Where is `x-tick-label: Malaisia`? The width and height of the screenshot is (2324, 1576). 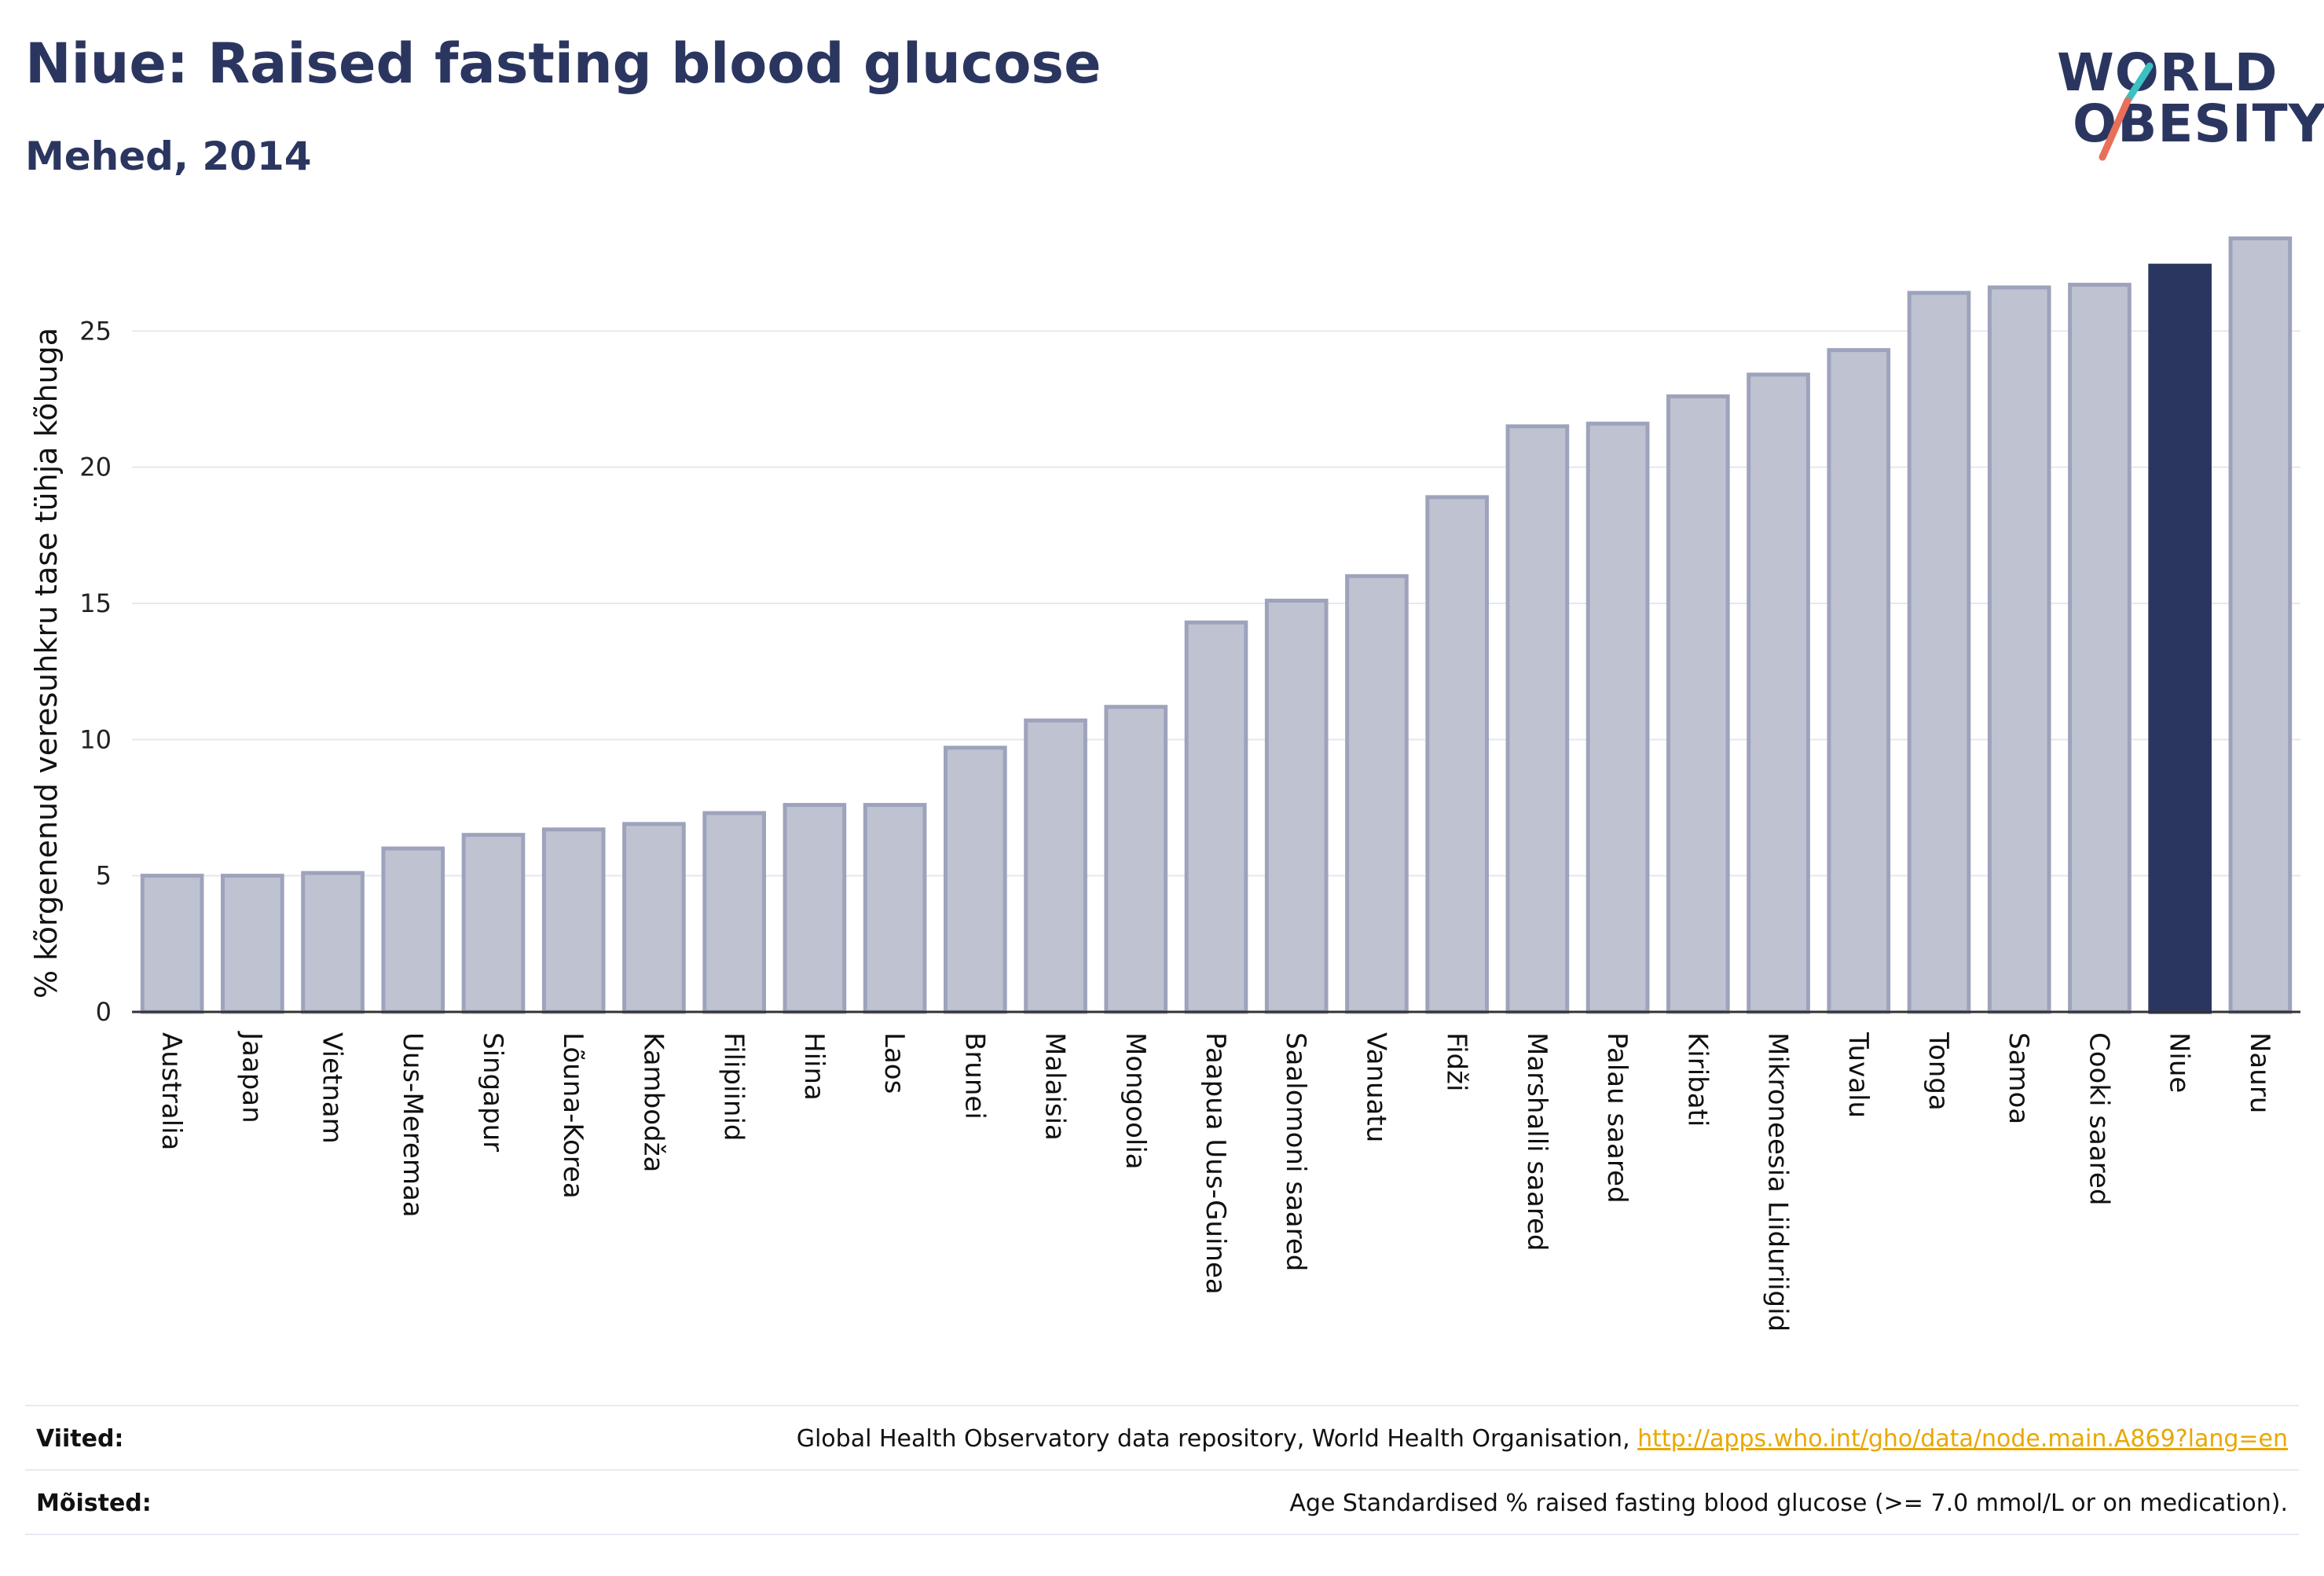
x-tick-label: Malaisia is located at coordinates (1055, 1086).